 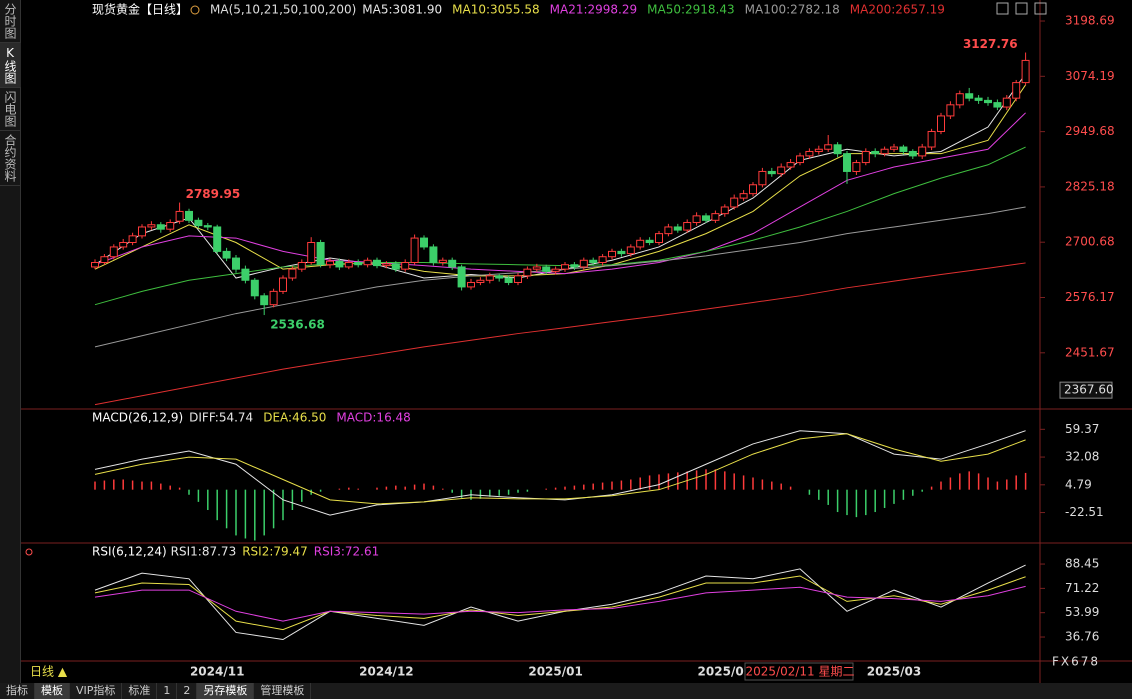 I want to click on legend-item: MA5:3081.90, so click(x=402, y=10).